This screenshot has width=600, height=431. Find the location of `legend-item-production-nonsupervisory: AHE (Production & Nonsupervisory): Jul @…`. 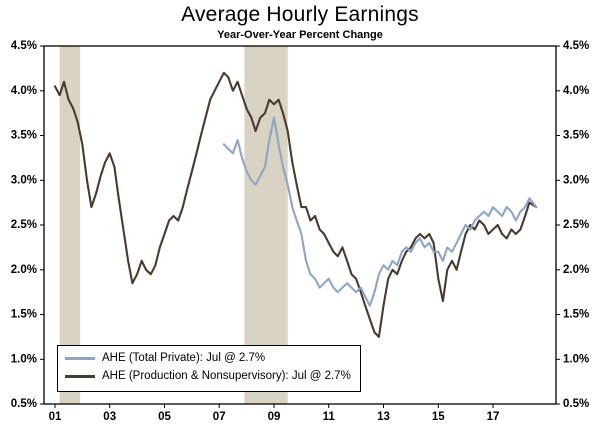

legend-item-production-nonsupervisory: AHE (Production & Nonsupervisory): Jul @… is located at coordinates (208, 377).